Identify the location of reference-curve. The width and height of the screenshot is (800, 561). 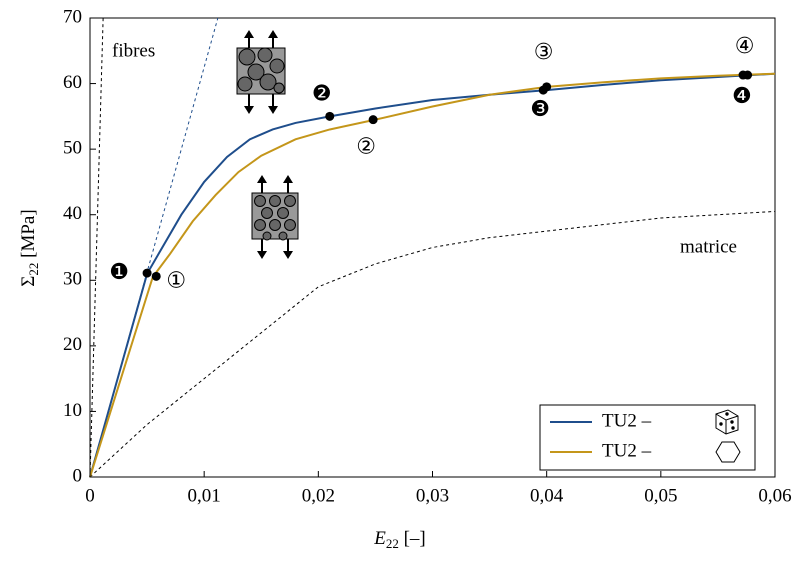
(96, 247).